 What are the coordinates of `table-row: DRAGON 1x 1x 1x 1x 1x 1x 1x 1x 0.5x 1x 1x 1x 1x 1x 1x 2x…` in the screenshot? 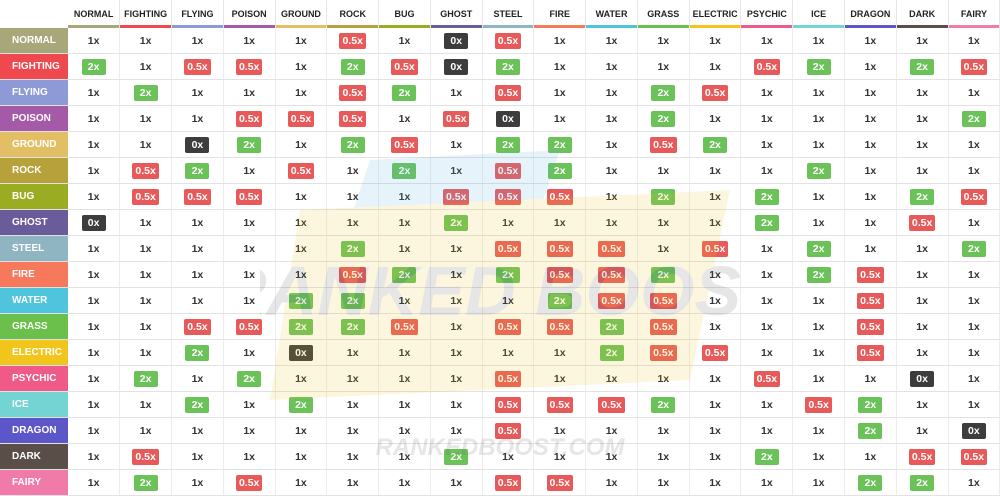 It's located at (500, 430).